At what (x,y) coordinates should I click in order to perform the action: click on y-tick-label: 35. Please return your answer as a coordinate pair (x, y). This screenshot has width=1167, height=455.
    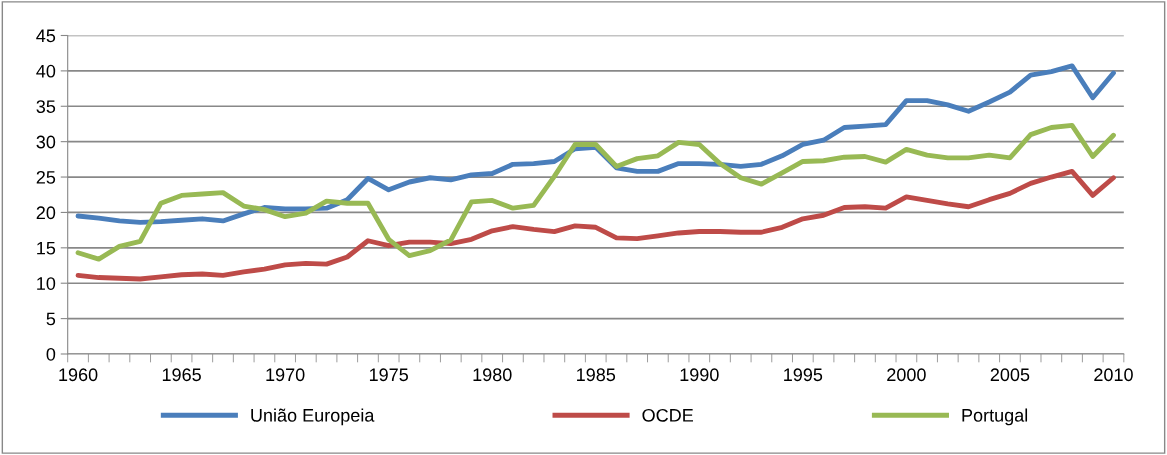
    Looking at the image, I should click on (46, 106).